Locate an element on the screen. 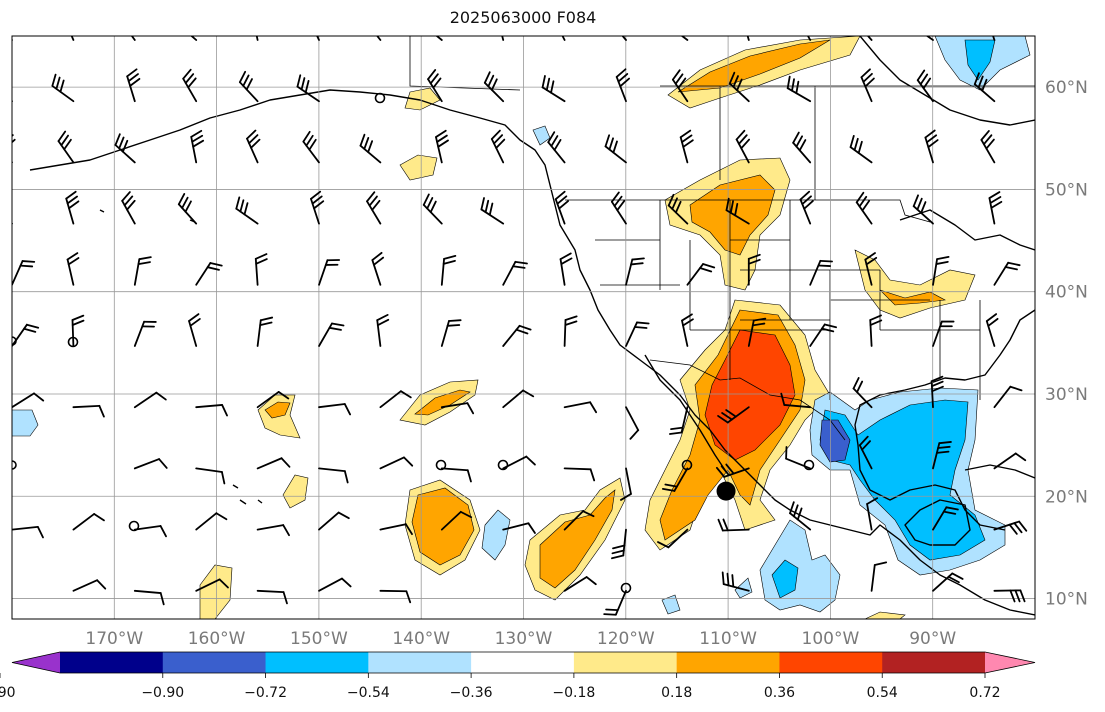 The image size is (1105, 712). colorbar-tick-label: −0.72 is located at coordinates (265, 693).